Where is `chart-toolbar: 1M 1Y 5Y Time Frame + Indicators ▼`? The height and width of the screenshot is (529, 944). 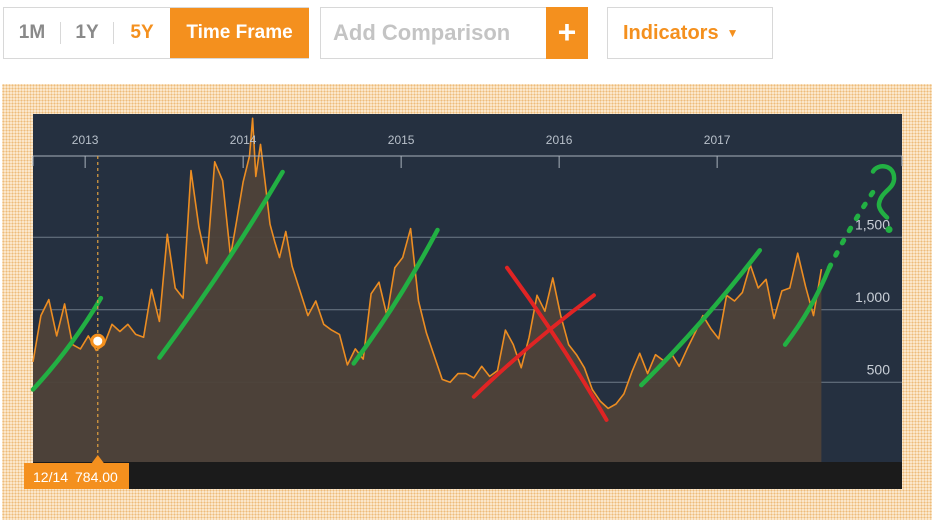
chart-toolbar: 1M 1Y 5Y Time Frame + Indicators ▼ is located at coordinates (472, 35).